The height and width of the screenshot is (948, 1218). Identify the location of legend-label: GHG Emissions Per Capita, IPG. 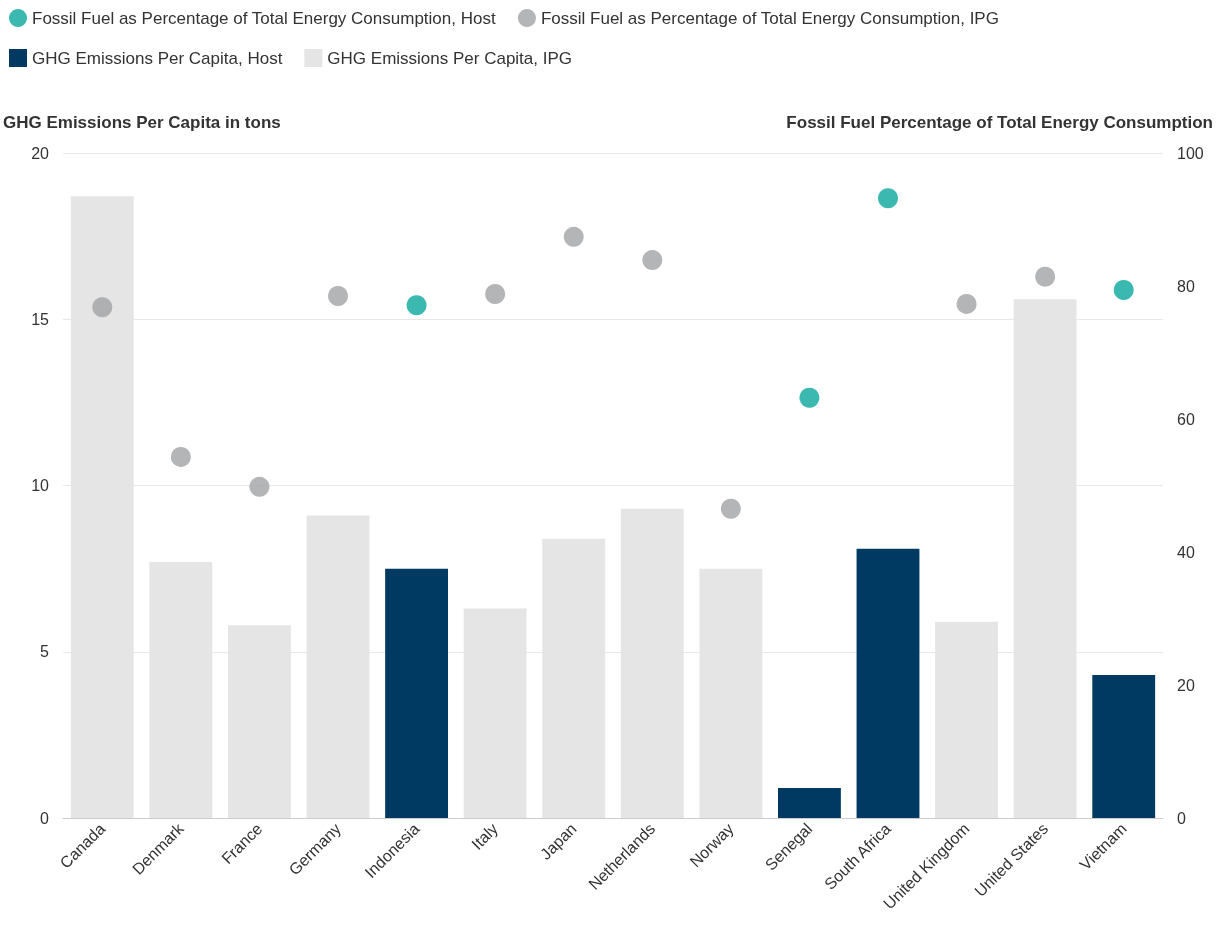
(450, 58).